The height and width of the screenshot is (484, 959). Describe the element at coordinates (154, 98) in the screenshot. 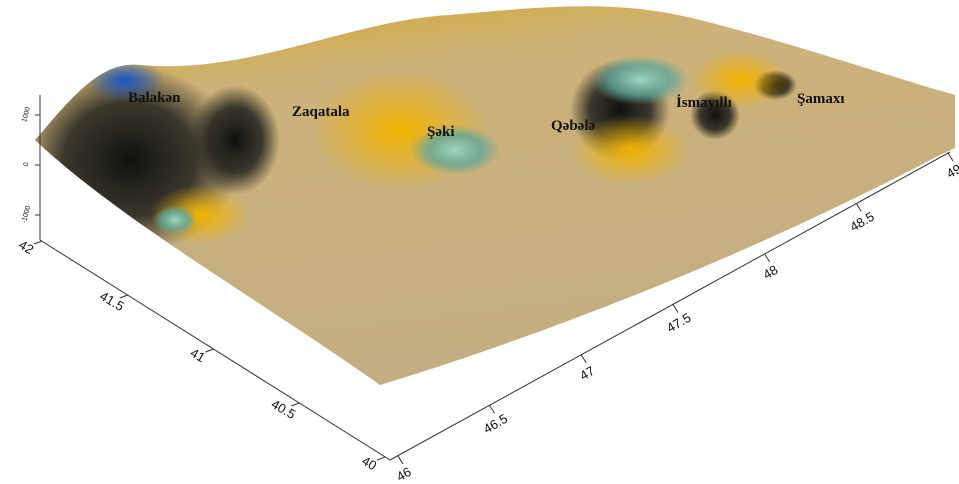

I see `place-label: Balakən` at that location.